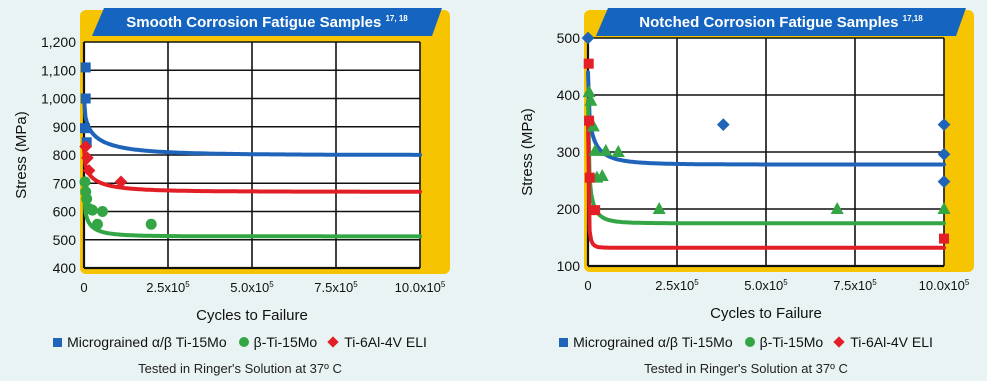  I want to click on chart-title: Smooth Corrosion Fatigue Samples 17, 18, so click(267, 22).